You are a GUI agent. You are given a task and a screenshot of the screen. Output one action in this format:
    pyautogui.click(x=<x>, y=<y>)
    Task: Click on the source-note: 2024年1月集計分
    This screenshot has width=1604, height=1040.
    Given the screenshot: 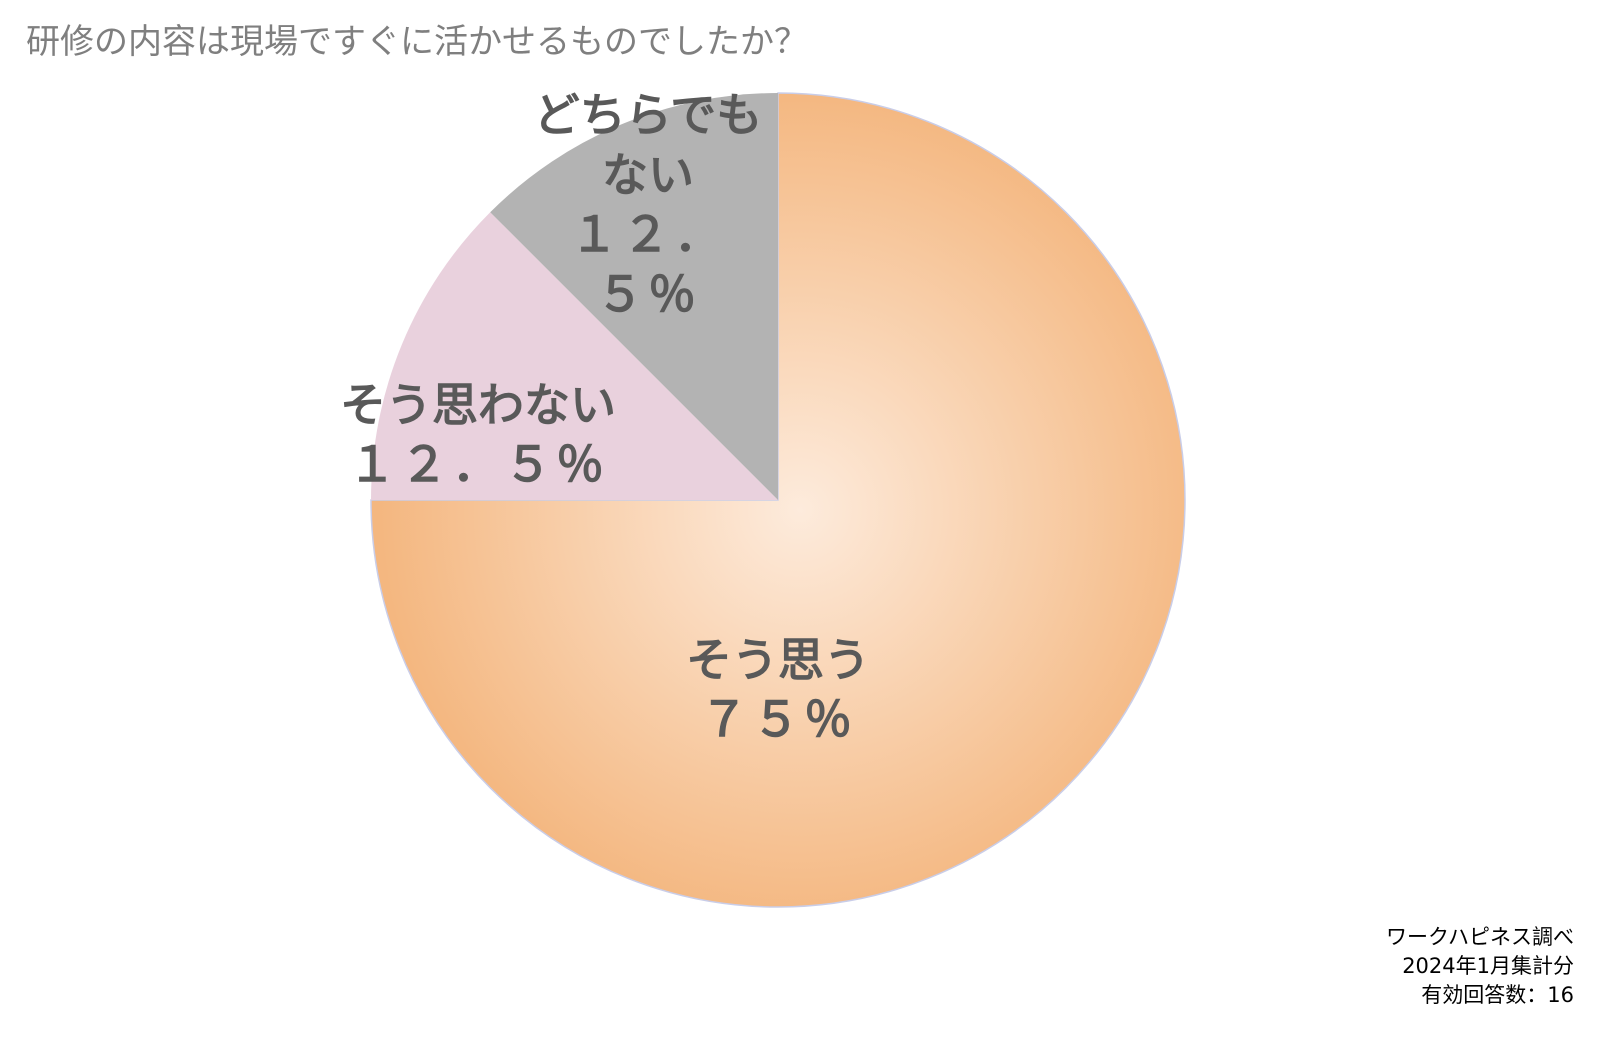 What is the action you would take?
    pyautogui.click(x=1488, y=966)
    